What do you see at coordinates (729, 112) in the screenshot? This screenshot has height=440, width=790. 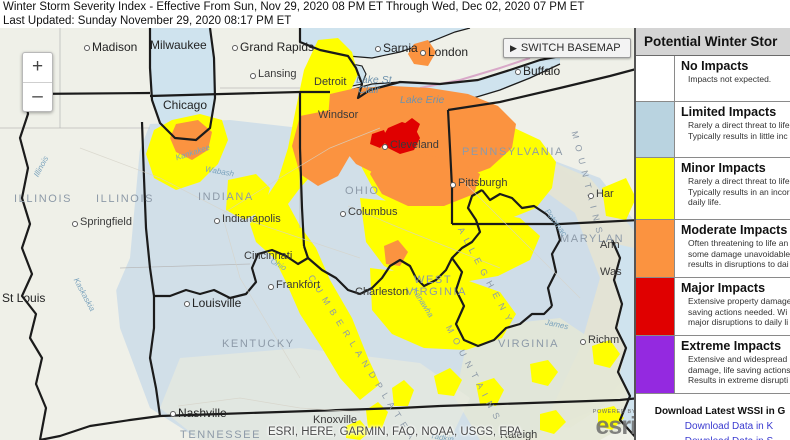 I see `legend-item-label: Limited Impacts` at bounding box center [729, 112].